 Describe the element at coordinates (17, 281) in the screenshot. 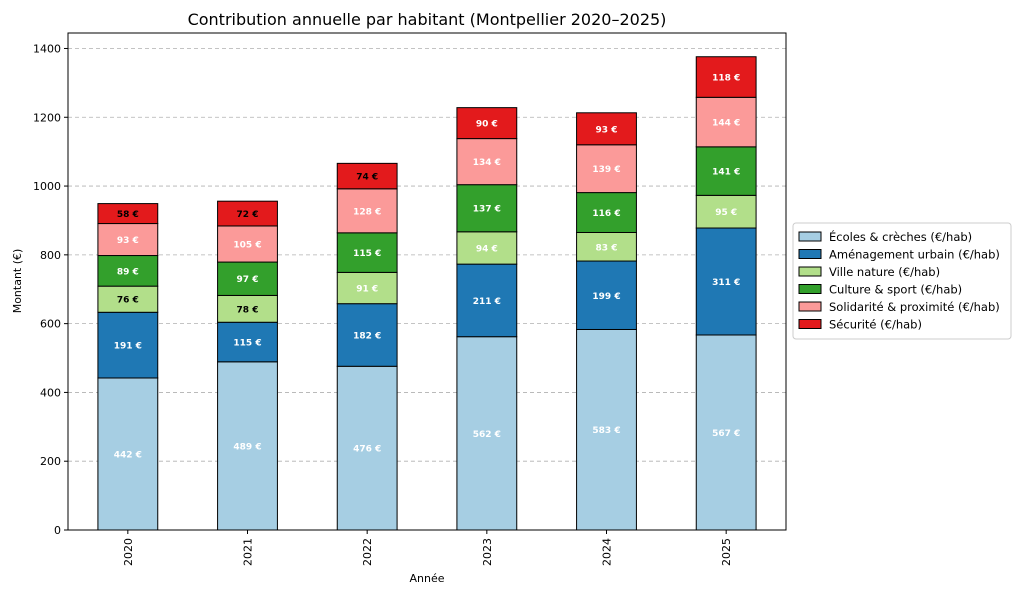

I see `y-axis-label: Montant (€)` at that location.